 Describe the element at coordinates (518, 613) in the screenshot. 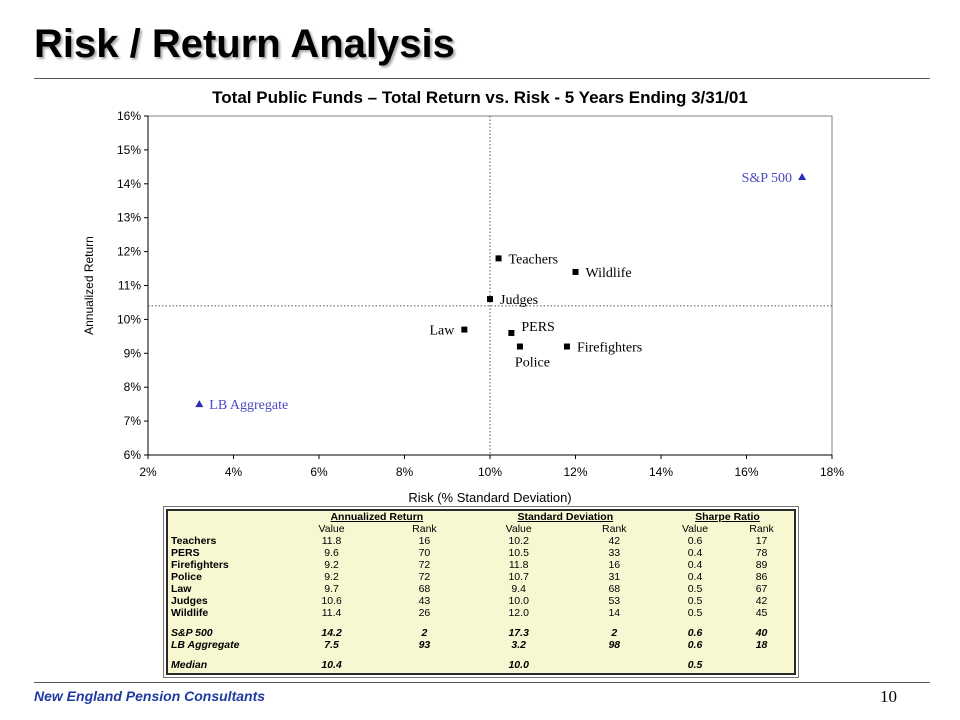

I see `table-cell: 12.0` at that location.